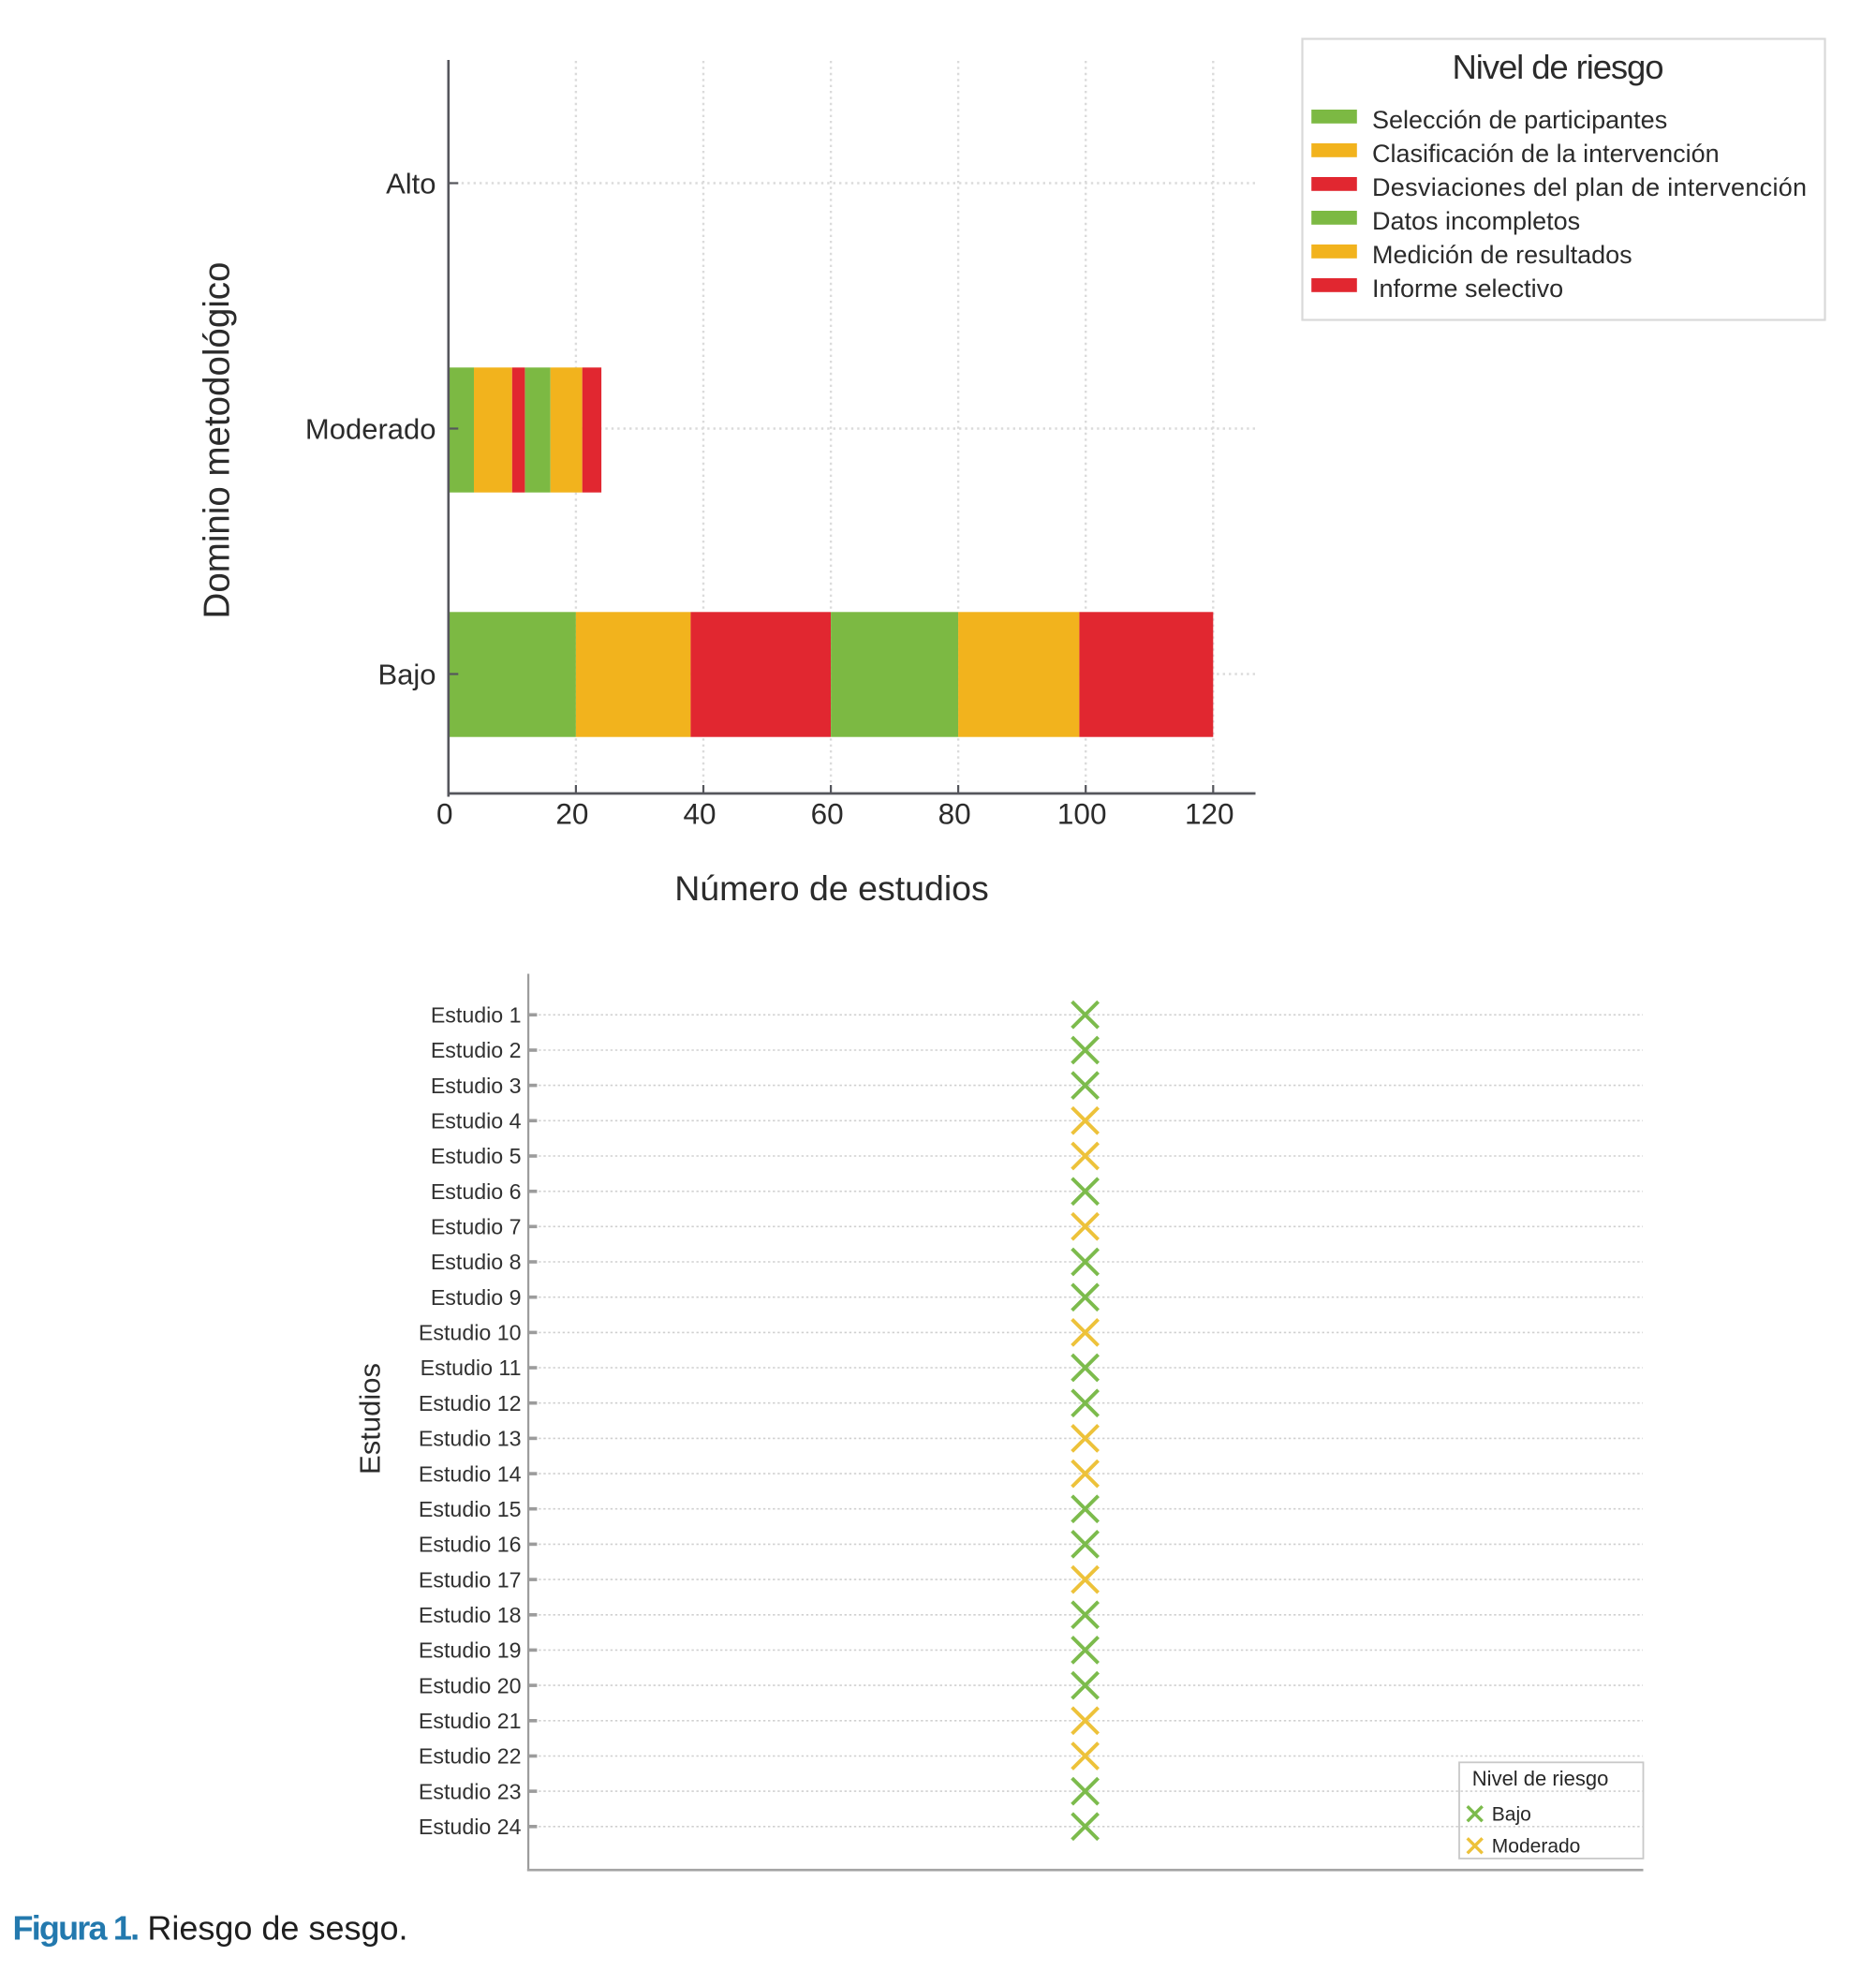  What do you see at coordinates (1467, 288) in the screenshot?
I see `svg-text: Informe selectivo` at bounding box center [1467, 288].